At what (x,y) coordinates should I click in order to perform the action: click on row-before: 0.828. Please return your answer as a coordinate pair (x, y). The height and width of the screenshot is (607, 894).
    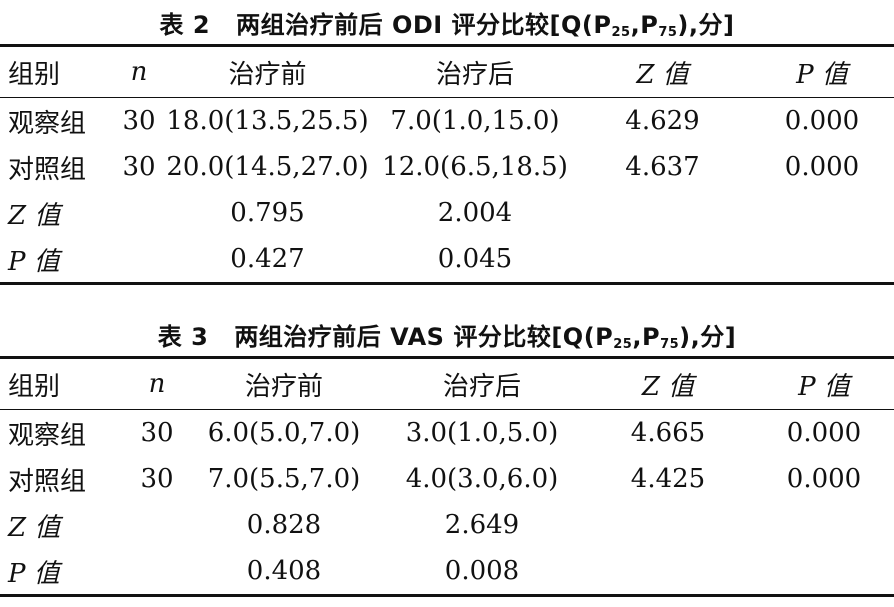
    Looking at the image, I should click on (284, 525).